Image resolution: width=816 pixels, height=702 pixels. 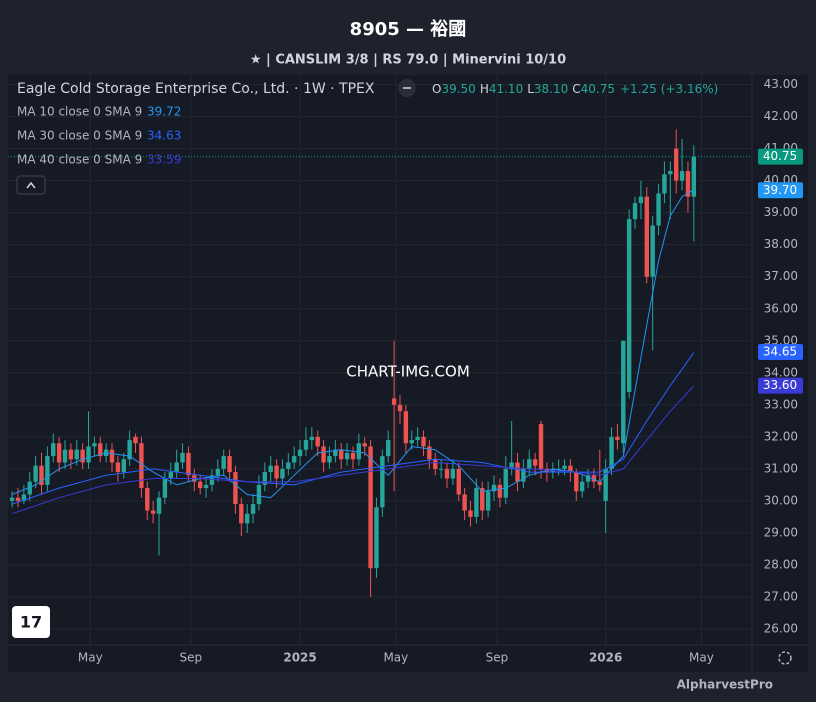 I want to click on y-tick-label: 35.00, so click(x=781, y=340).